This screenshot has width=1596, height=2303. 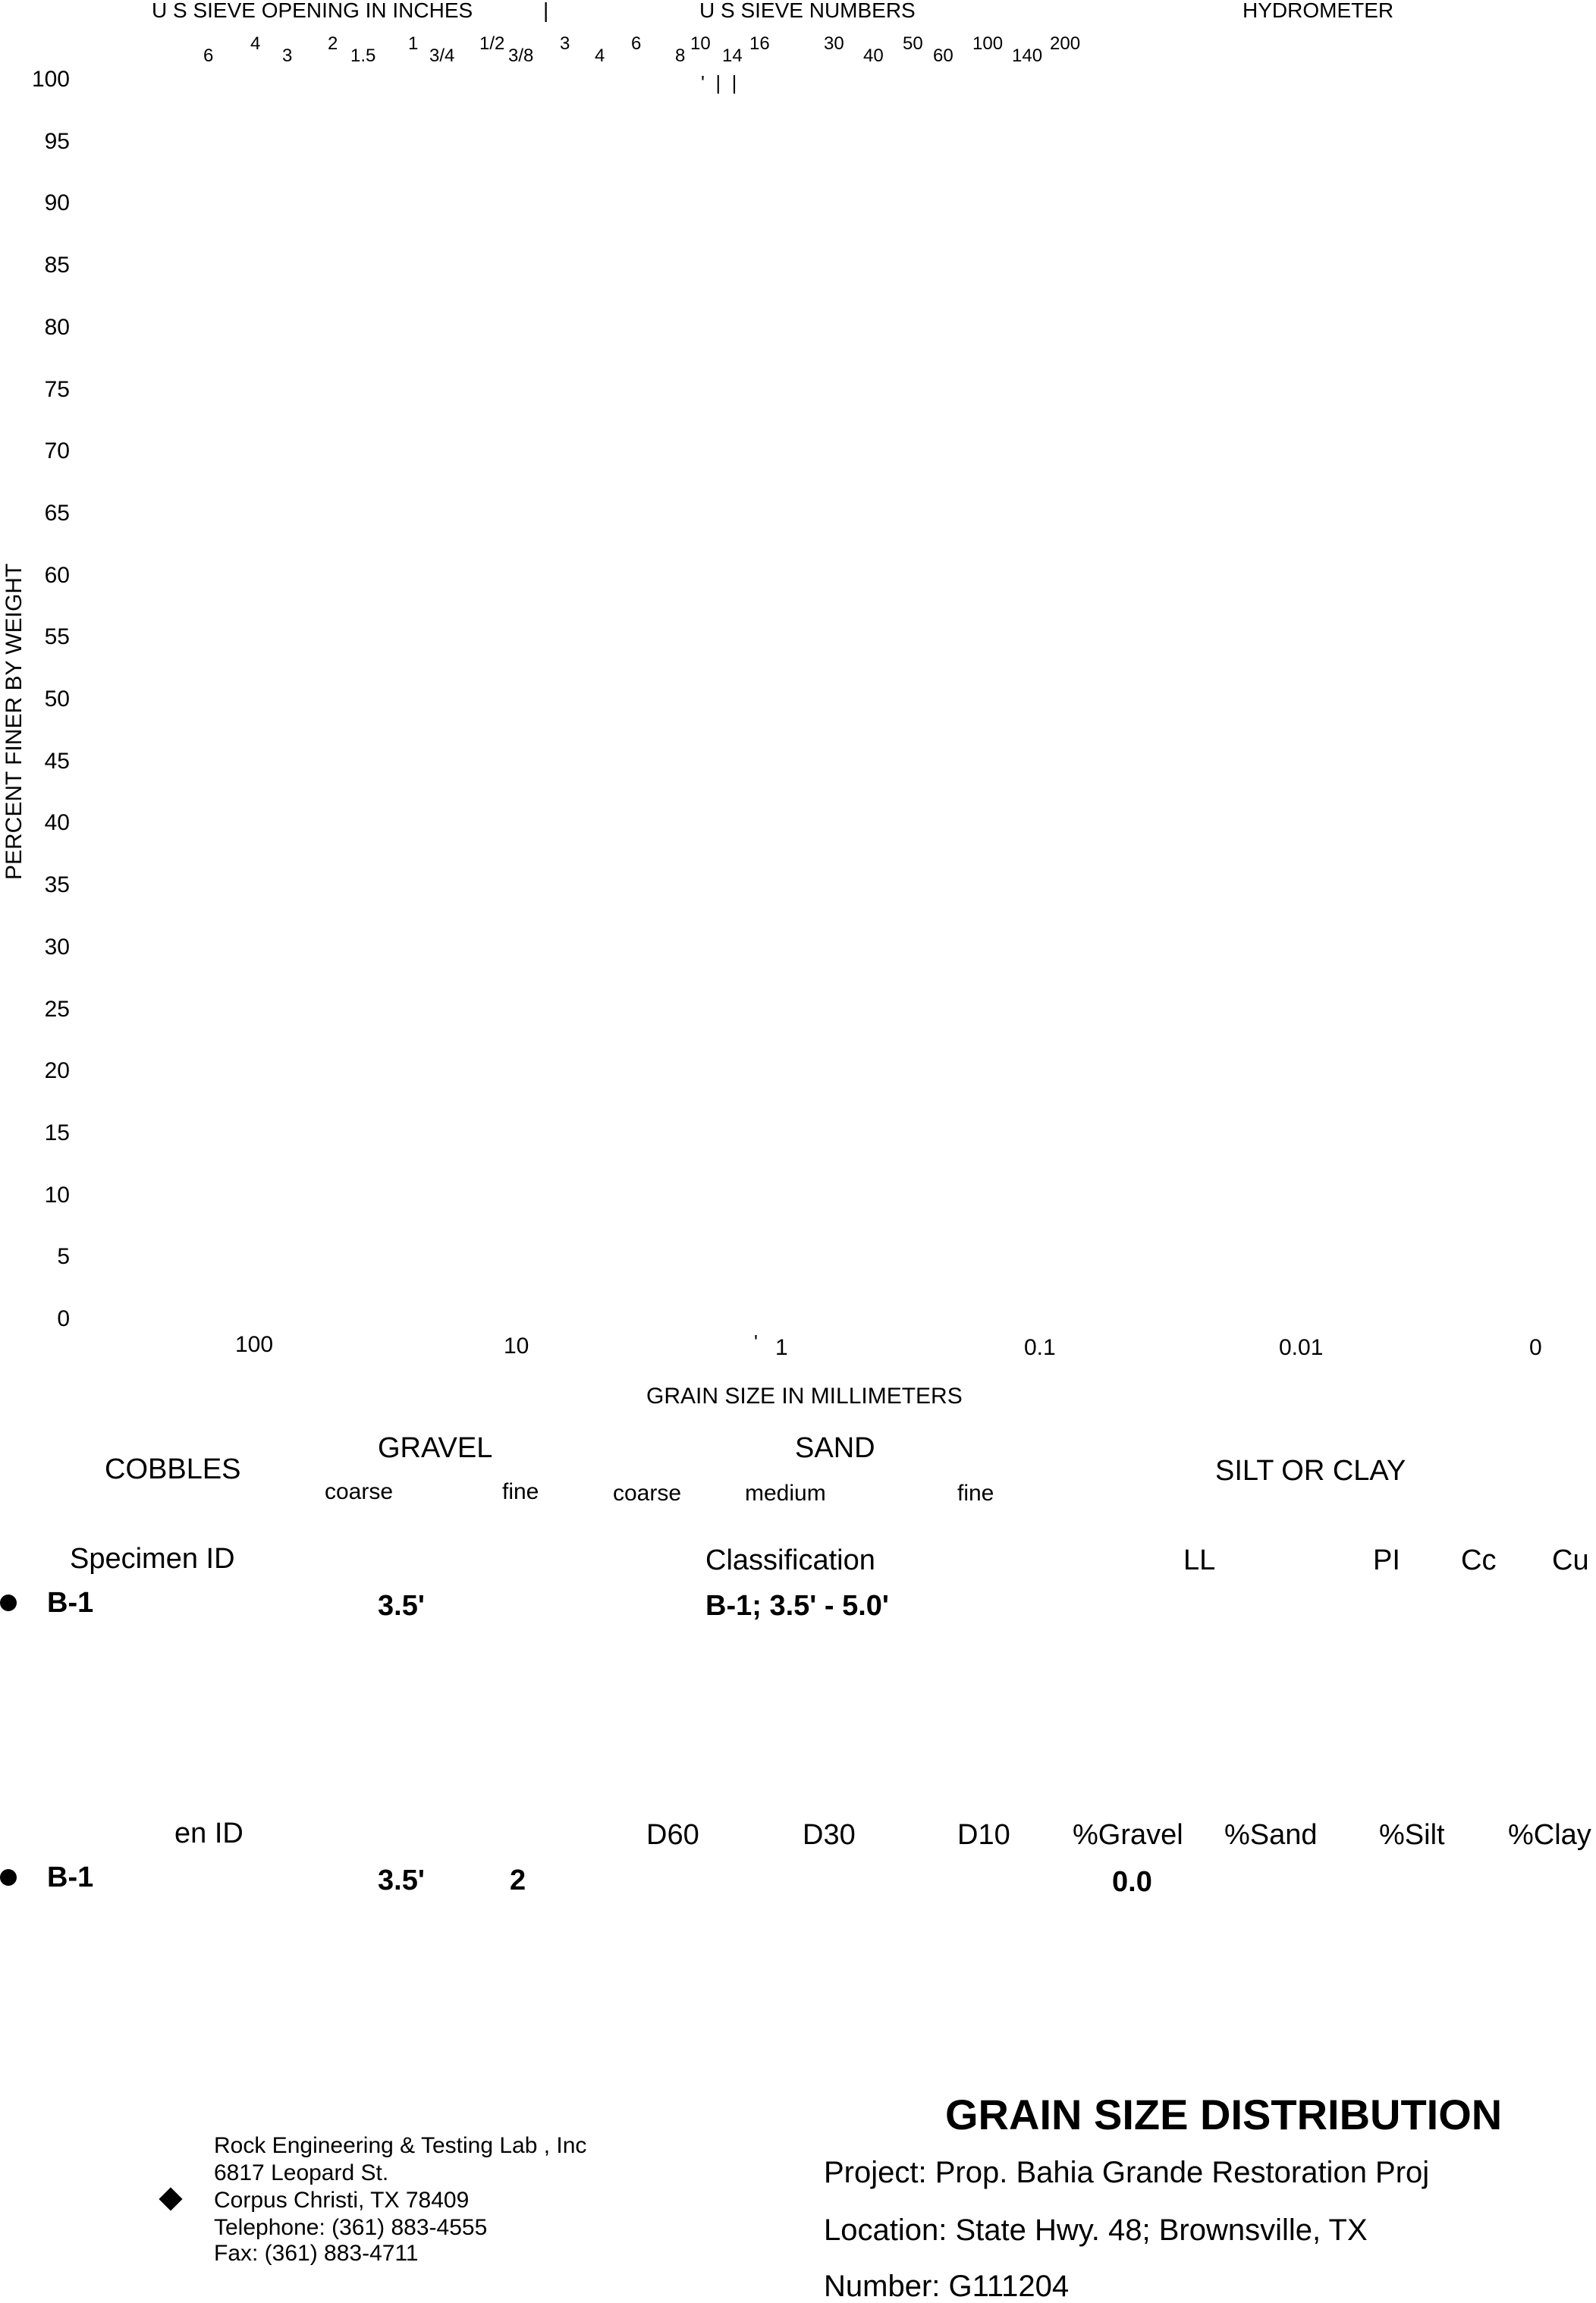 What do you see at coordinates (63, 1256) in the screenshot?
I see `y-tick-label: 5` at bounding box center [63, 1256].